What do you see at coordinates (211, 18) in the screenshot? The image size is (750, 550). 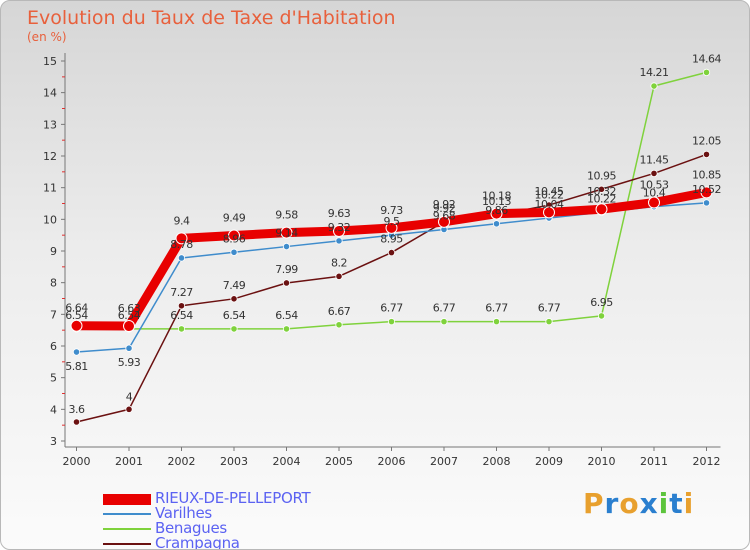 I see `chart-title: Evolution du Taux de Taxe d'Habitation` at bounding box center [211, 18].